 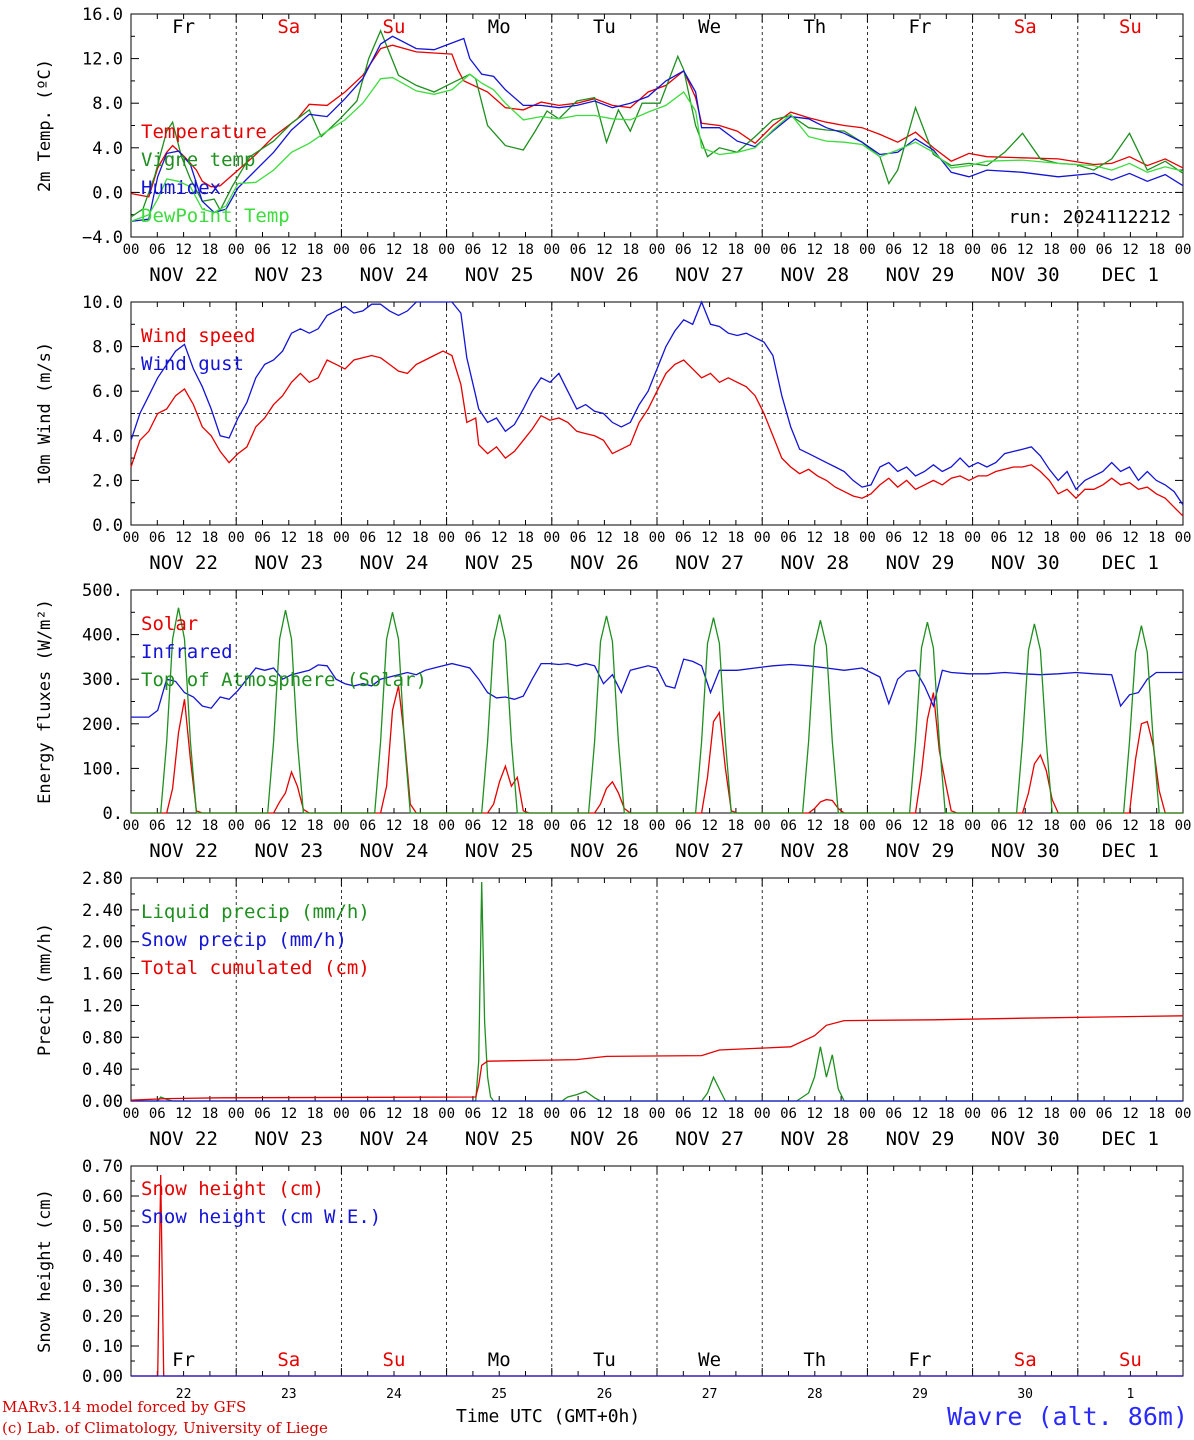 What do you see at coordinates (1130, 1360) in the screenshot?
I see `weekday-label: Su` at bounding box center [1130, 1360].